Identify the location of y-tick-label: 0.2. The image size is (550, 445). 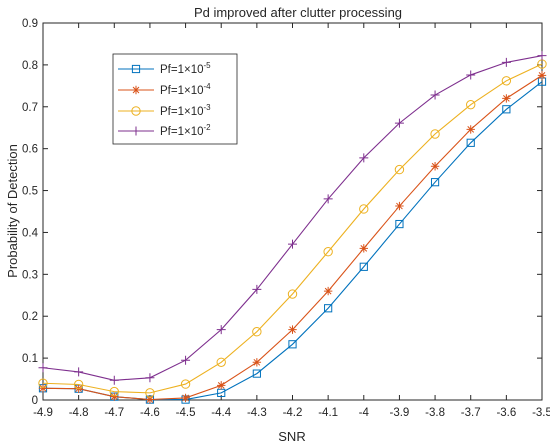
(30, 317).